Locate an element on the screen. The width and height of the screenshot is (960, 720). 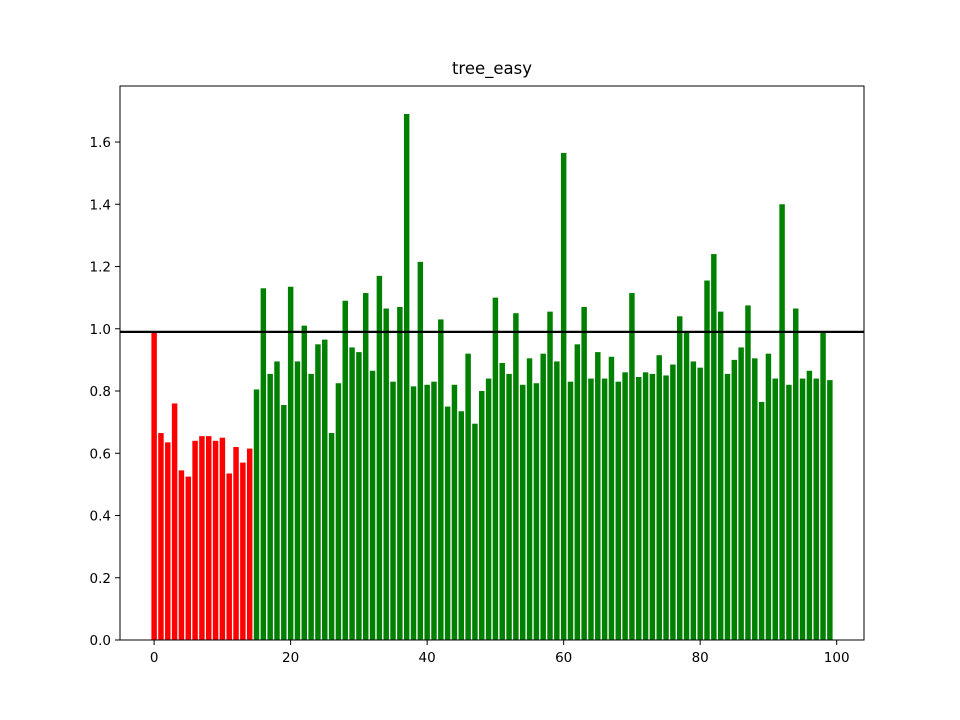
y-tick-label: 0.4 is located at coordinates (100, 517).